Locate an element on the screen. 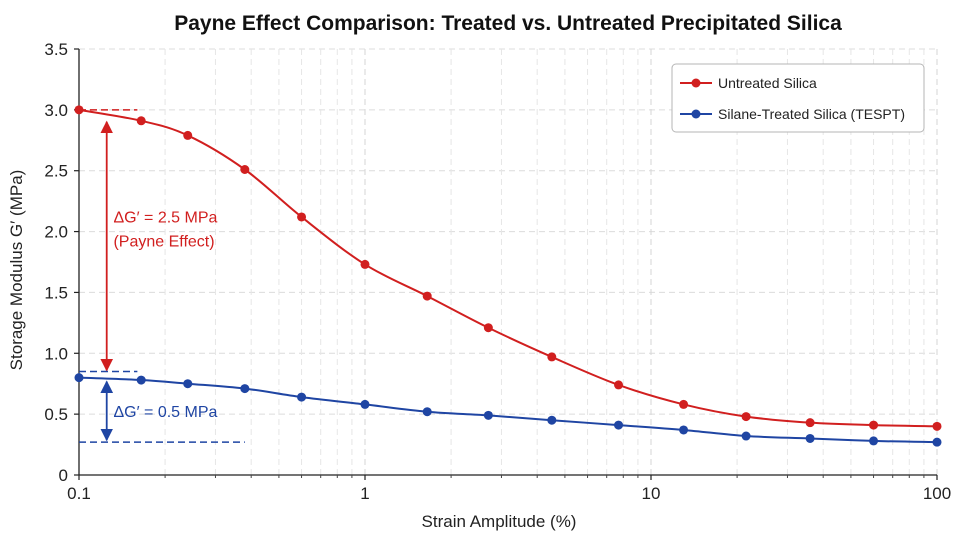  annotation-labels: ΔG′ = 2.5 MPa (Payne Effect) ΔG′ = 0.5 MPa is located at coordinates (165, 316).